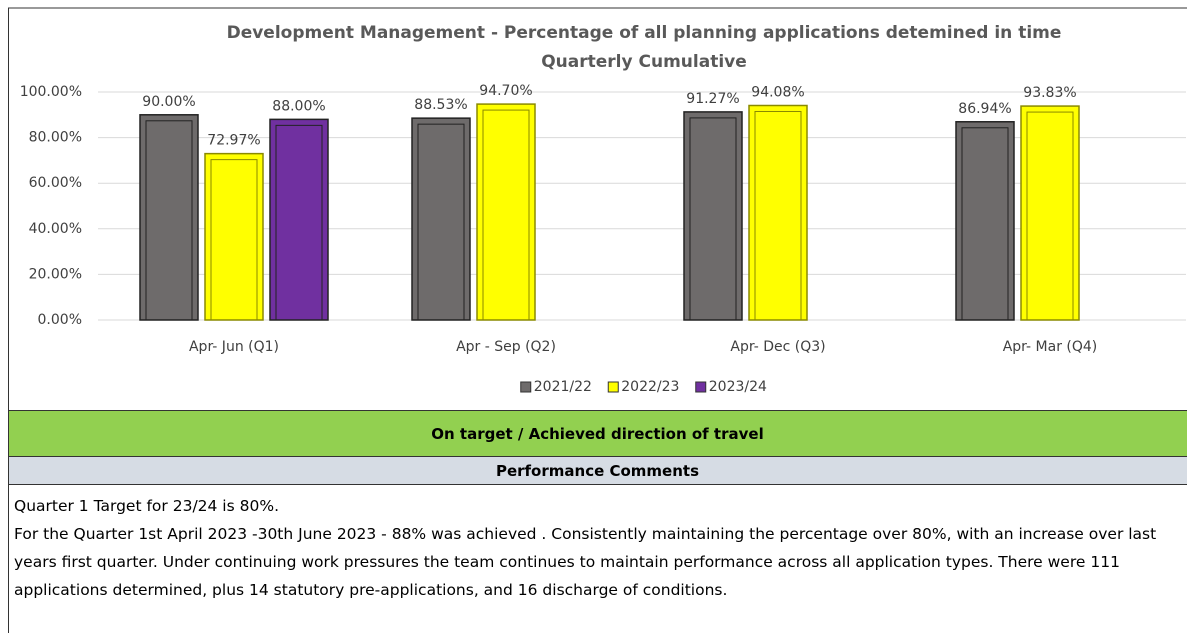 The height and width of the screenshot is (633, 1187). Describe the element at coordinates (298, 106) in the screenshot. I see `data-label: 88.00%` at that location.